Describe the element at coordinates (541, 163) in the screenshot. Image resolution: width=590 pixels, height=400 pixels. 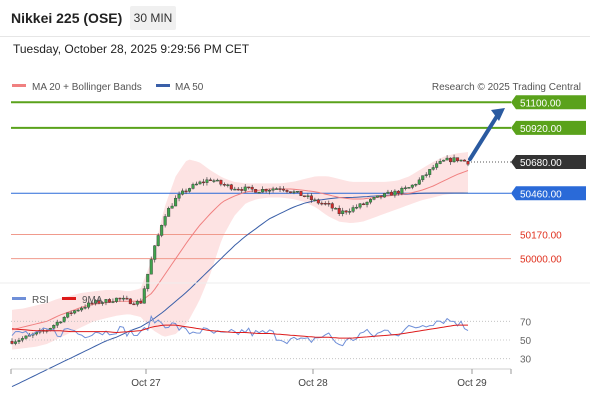
I see `level-label-50680.00: 50680.00` at that location.